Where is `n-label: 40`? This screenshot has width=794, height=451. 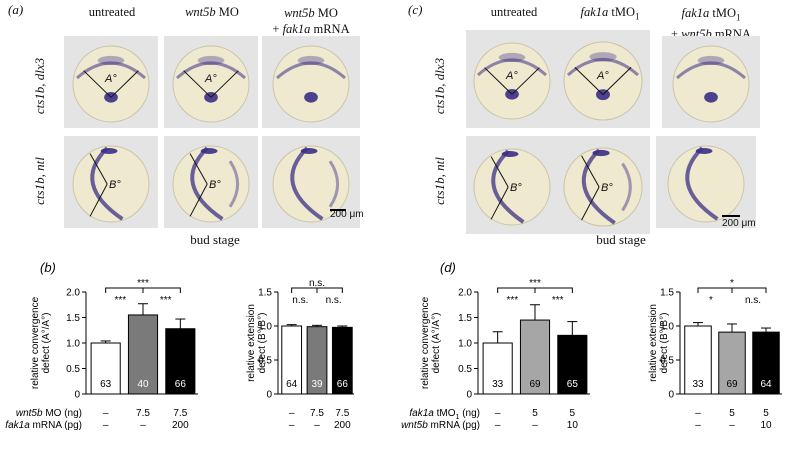
n-label: 40 is located at coordinates (143, 384).